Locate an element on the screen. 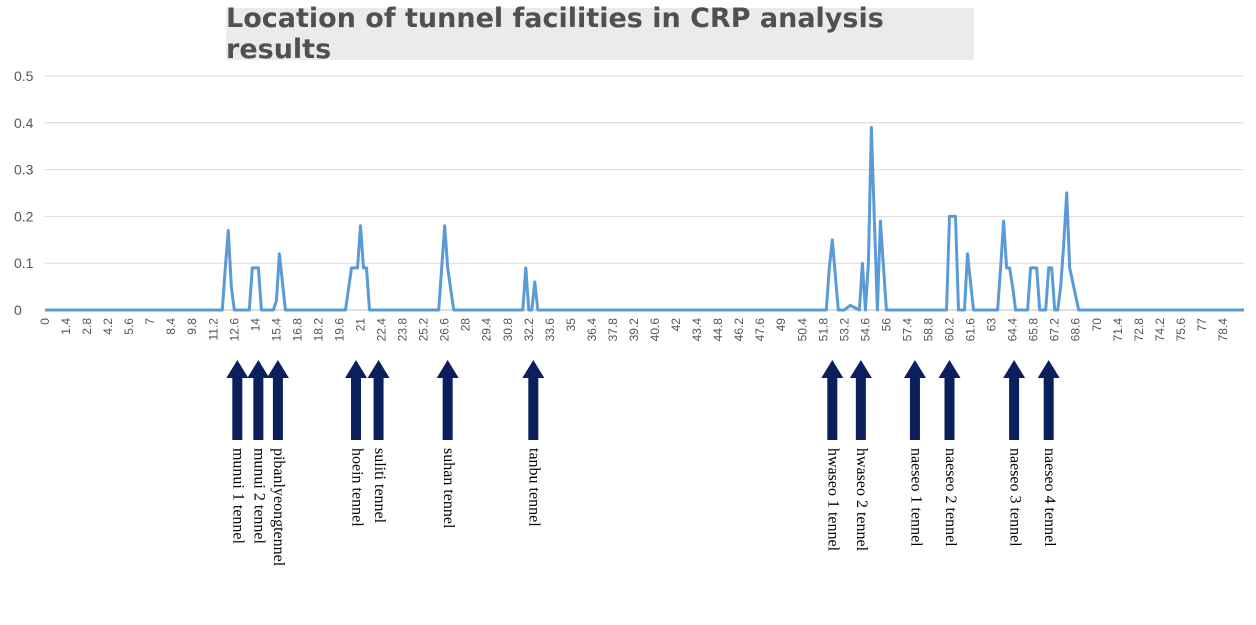 This screenshot has height=625, width=1256. x-tick-label: 53.2 is located at coordinates (844, 330).